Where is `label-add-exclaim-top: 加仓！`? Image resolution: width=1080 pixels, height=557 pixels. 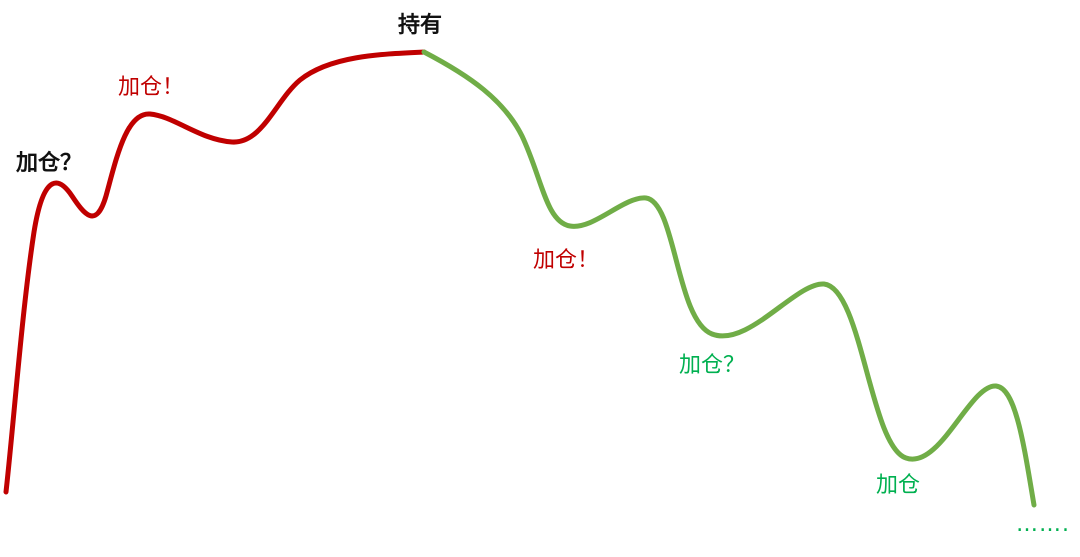
label-add-exclaim-top: 加仓！ is located at coordinates (151, 87).